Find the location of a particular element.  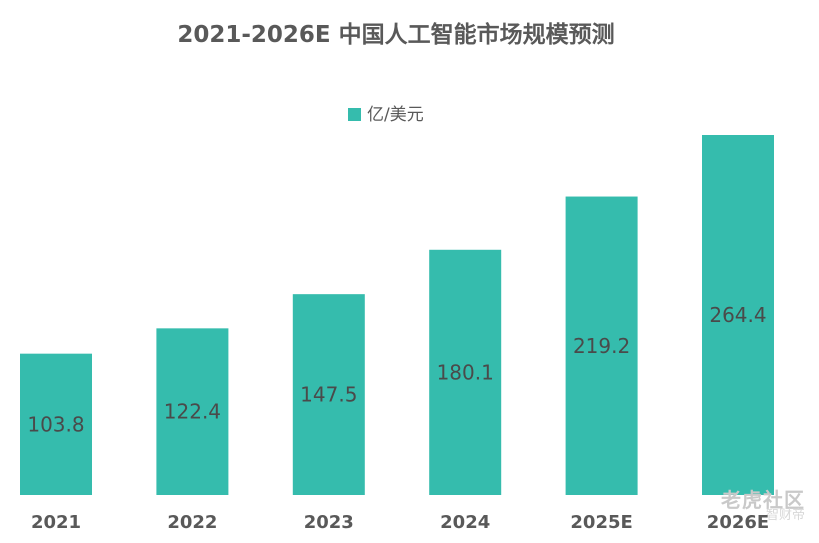

watermark-text: 老虎社区 is located at coordinates (763, 500).